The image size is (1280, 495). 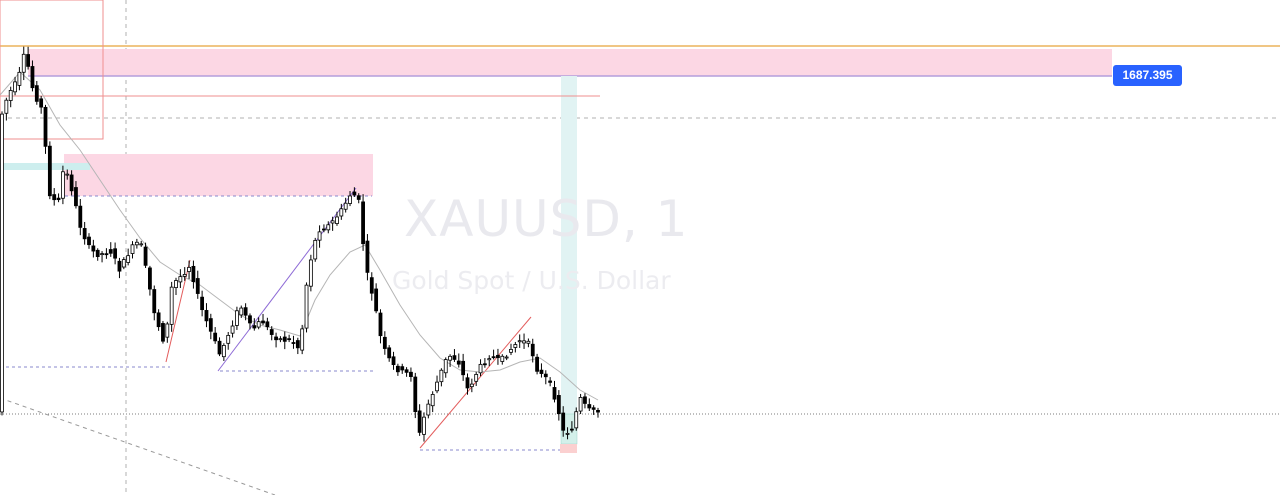 What do you see at coordinates (138, 446) in the screenshot?
I see `dashed-trendline` at bounding box center [138, 446].